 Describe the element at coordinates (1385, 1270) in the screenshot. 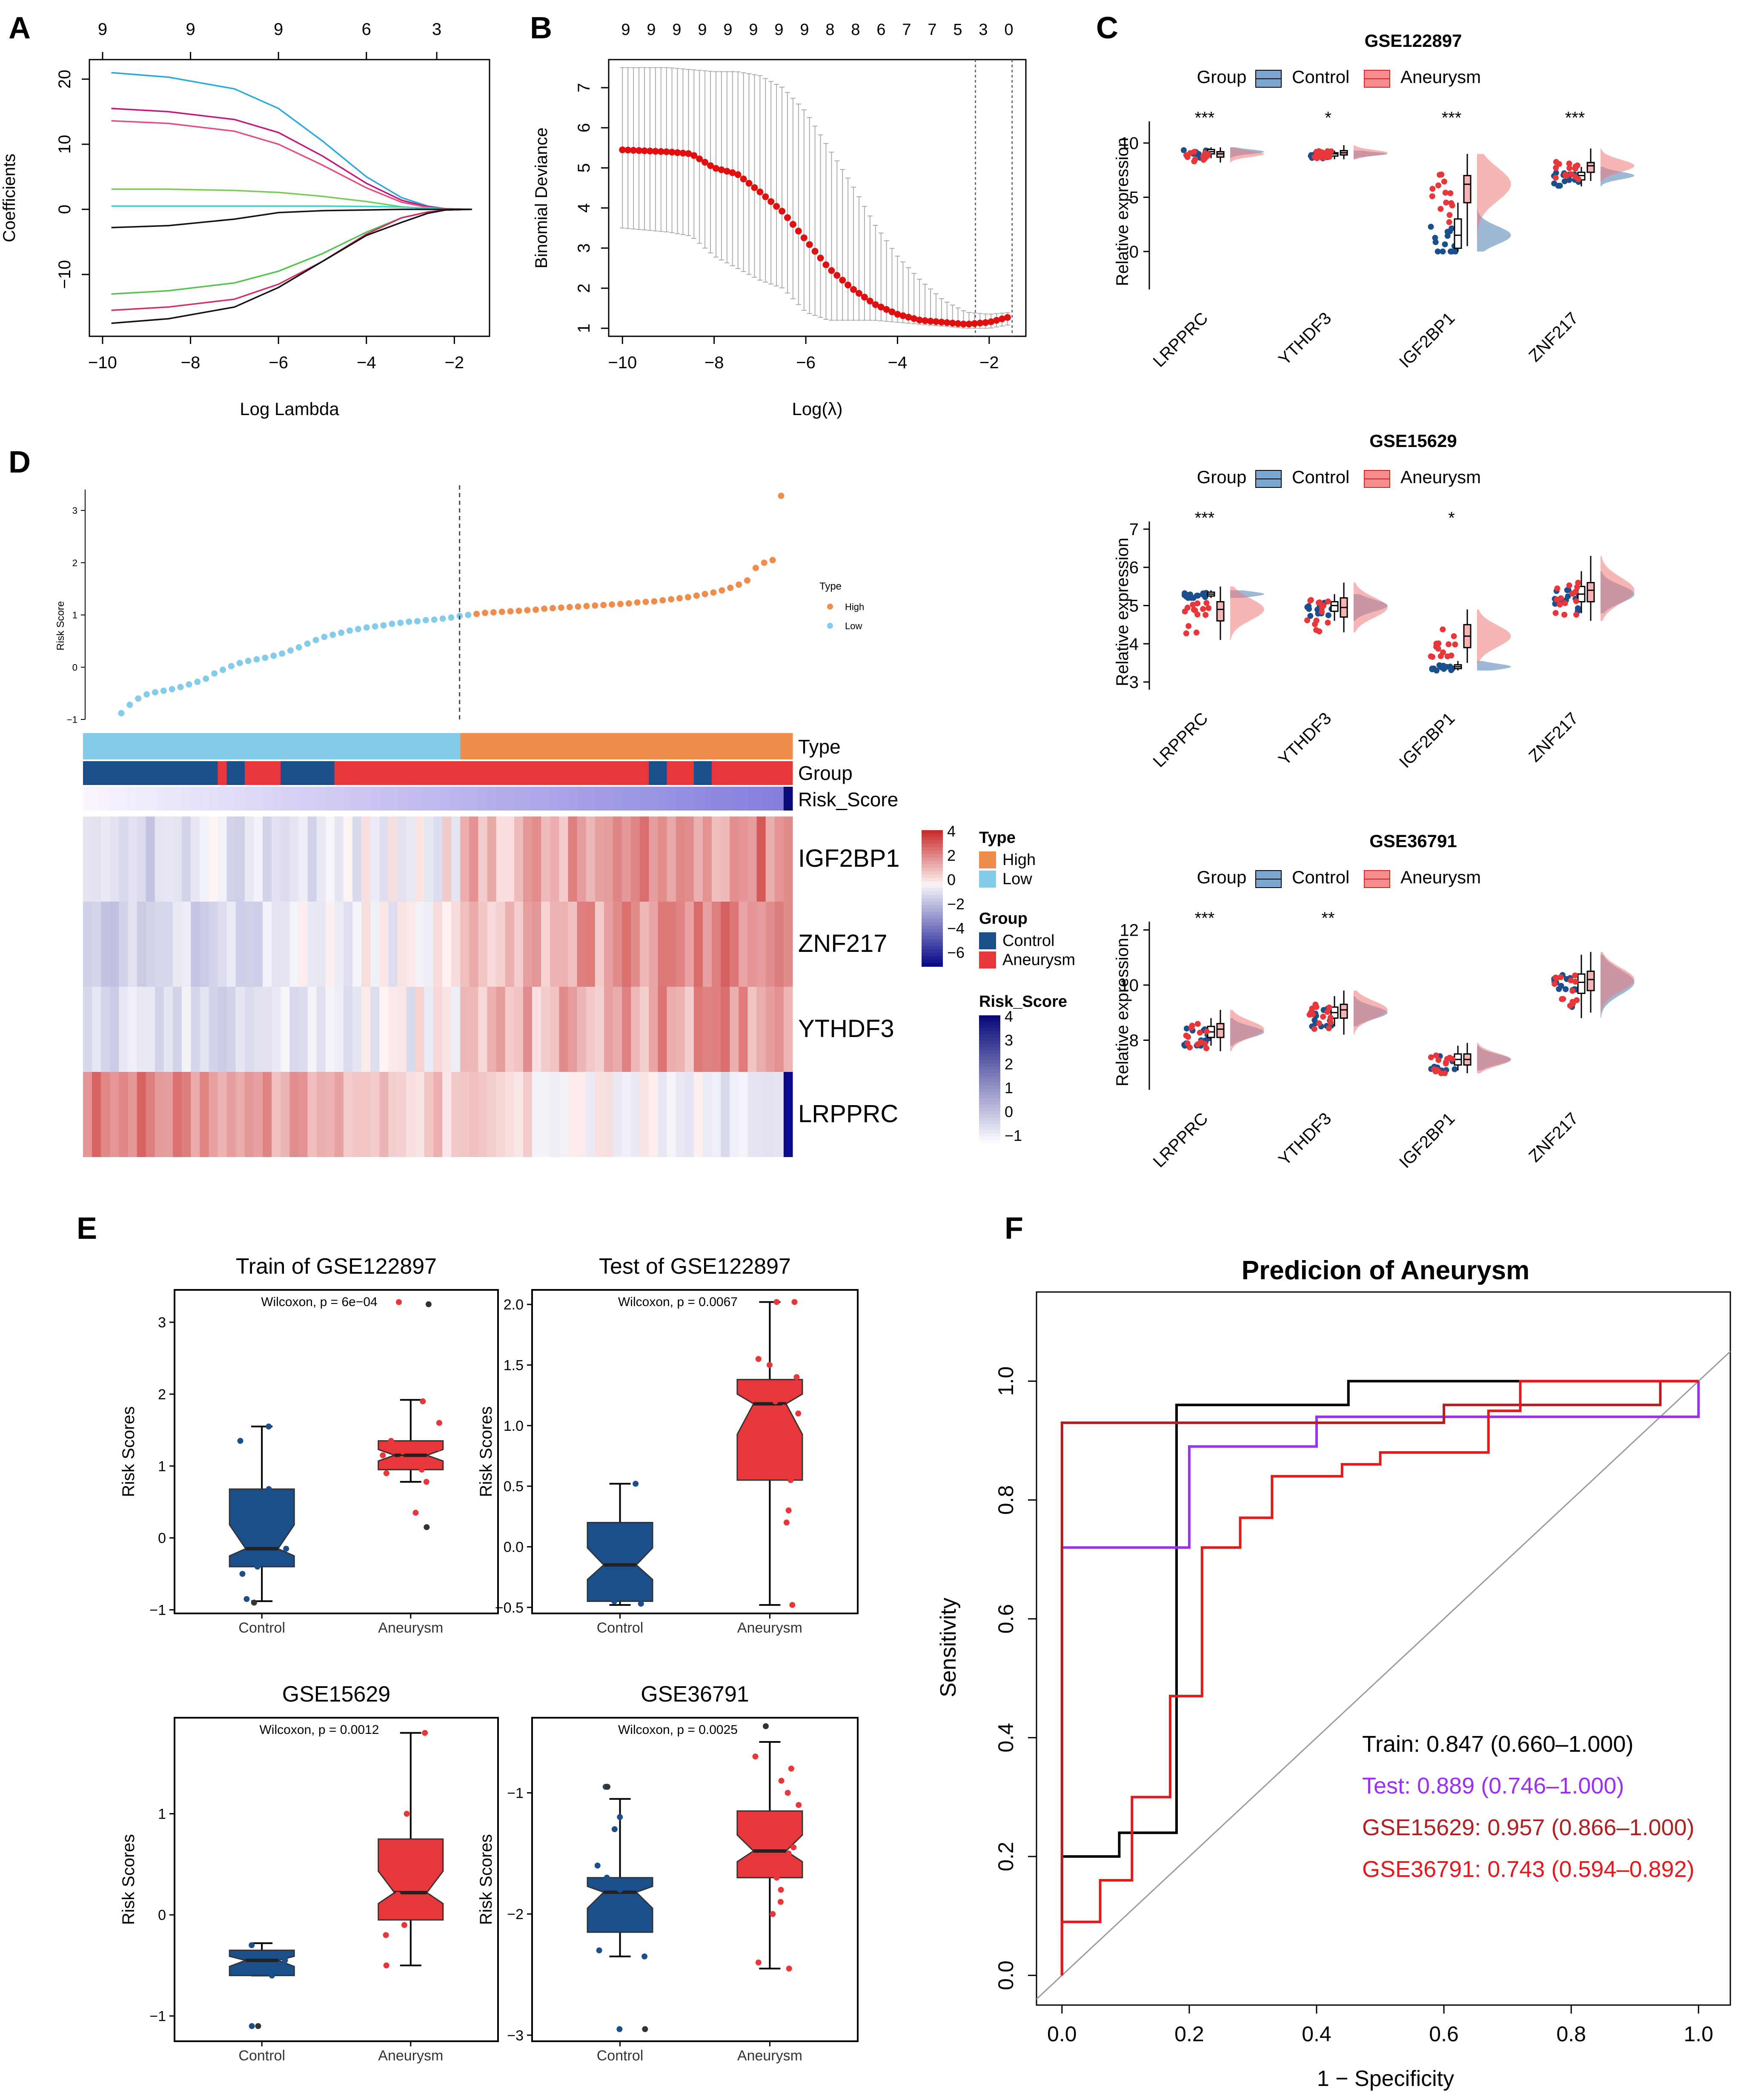

I see `chart-title: Predicion of Aneurysm` at that location.